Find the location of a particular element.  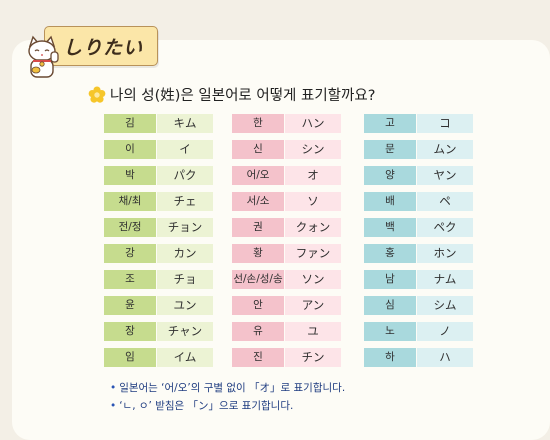

japanese-reading-cell: ペ is located at coordinates (445, 201).